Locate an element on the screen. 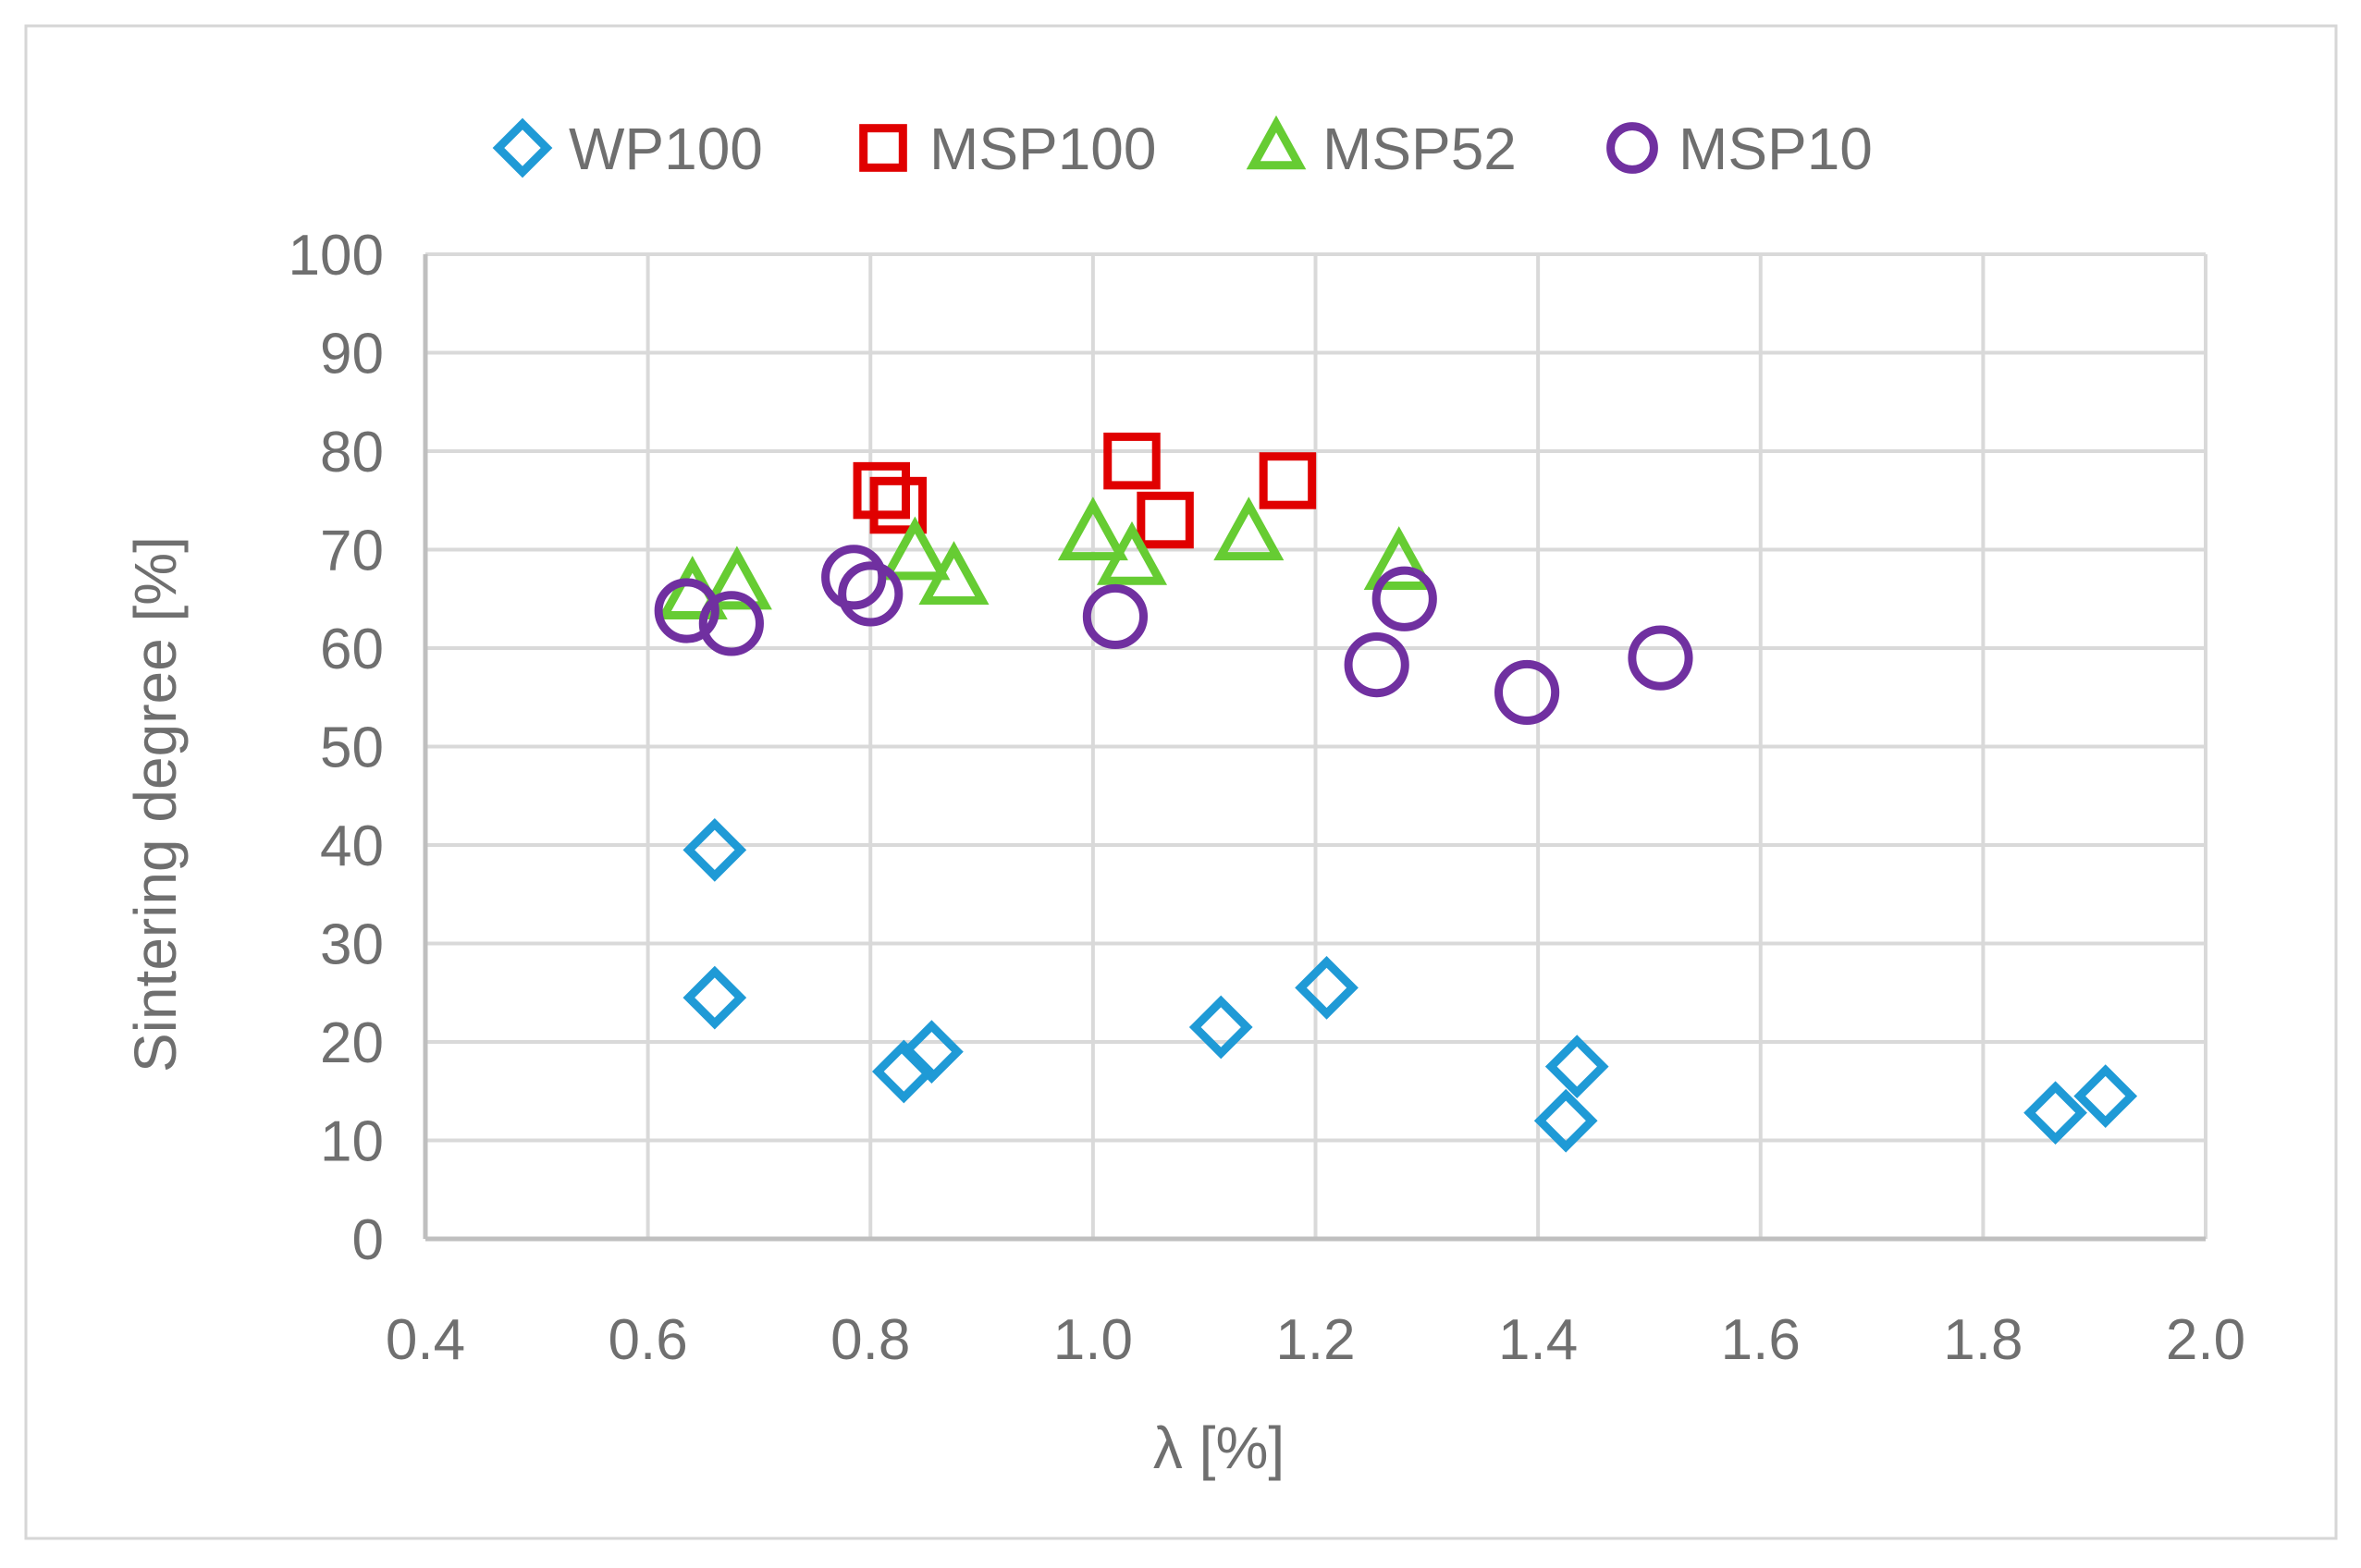 The height and width of the screenshot is (1568, 2361). legend-item-msp100: MSP100 is located at coordinates (1008, 149).